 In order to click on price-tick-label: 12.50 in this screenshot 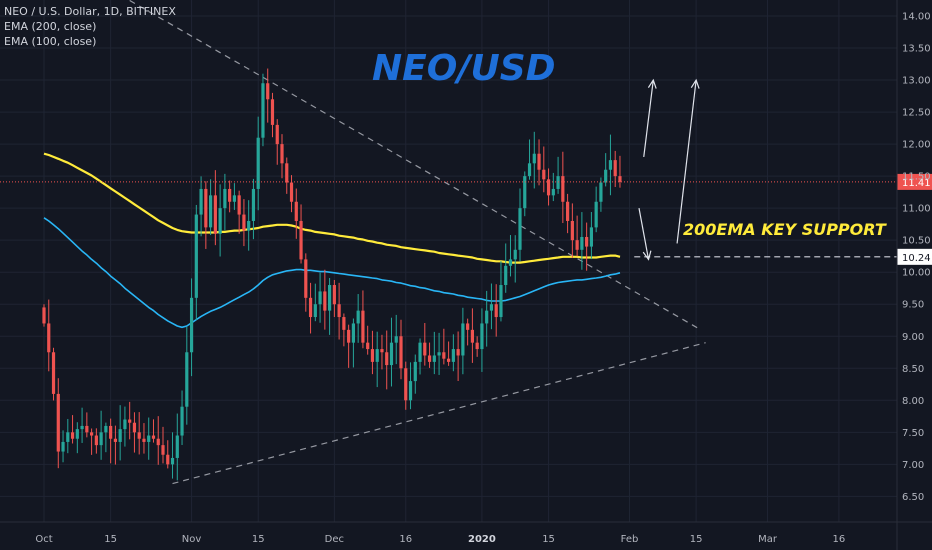, I will do `click(916, 113)`.